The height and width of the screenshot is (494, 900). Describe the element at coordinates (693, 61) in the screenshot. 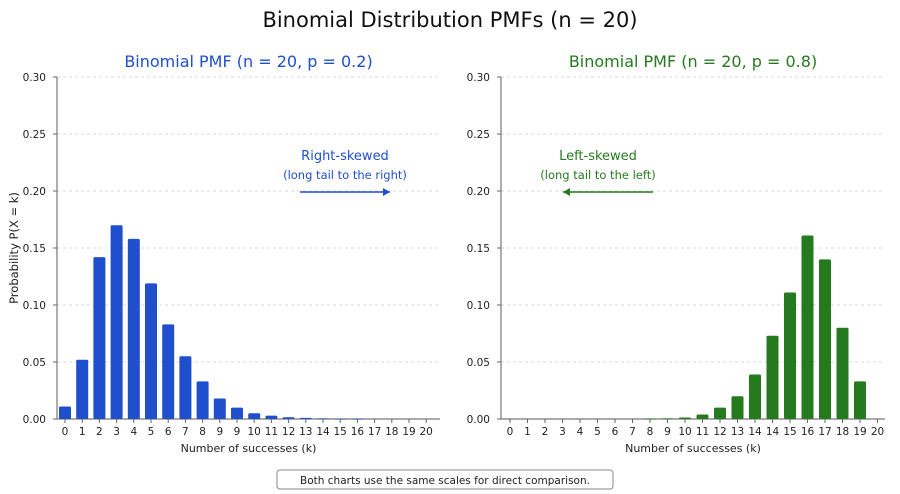

I see `panel-title: Binomial PMF (n = 20, p = 0.8)` at that location.